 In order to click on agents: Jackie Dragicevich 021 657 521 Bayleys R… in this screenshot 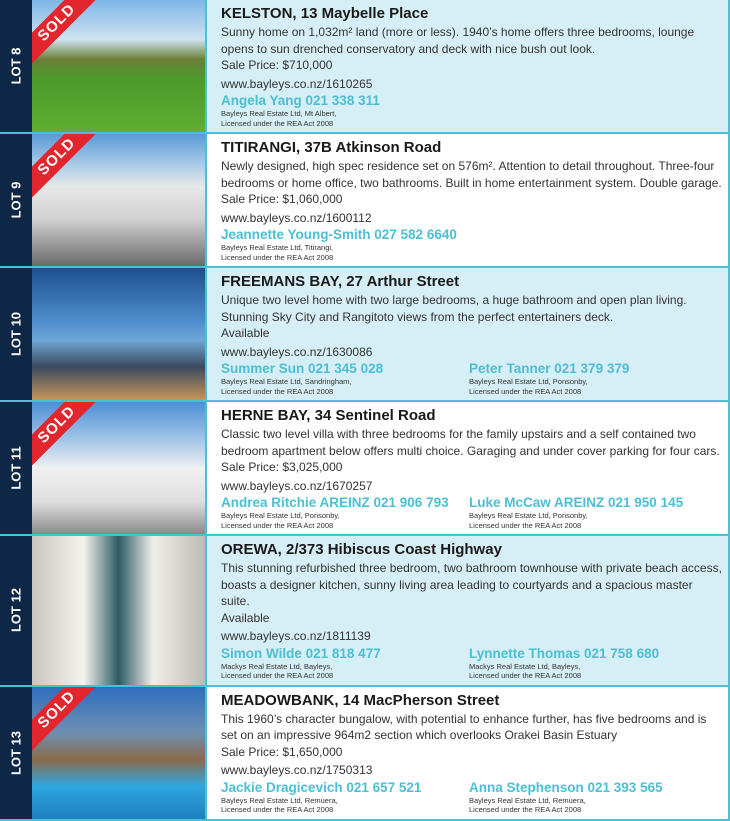, I will do `click(472, 797)`.